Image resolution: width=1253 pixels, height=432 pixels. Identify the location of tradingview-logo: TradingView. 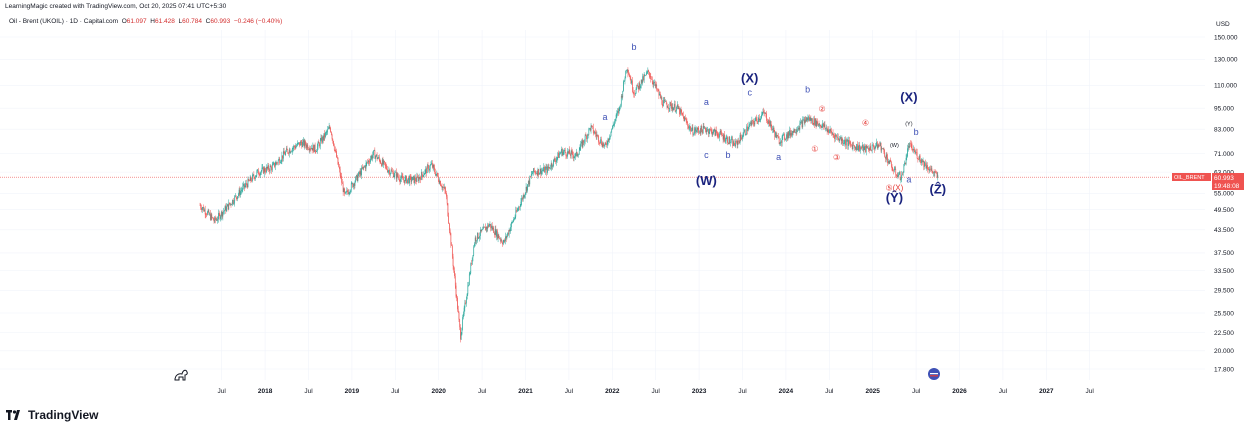
(52, 415).